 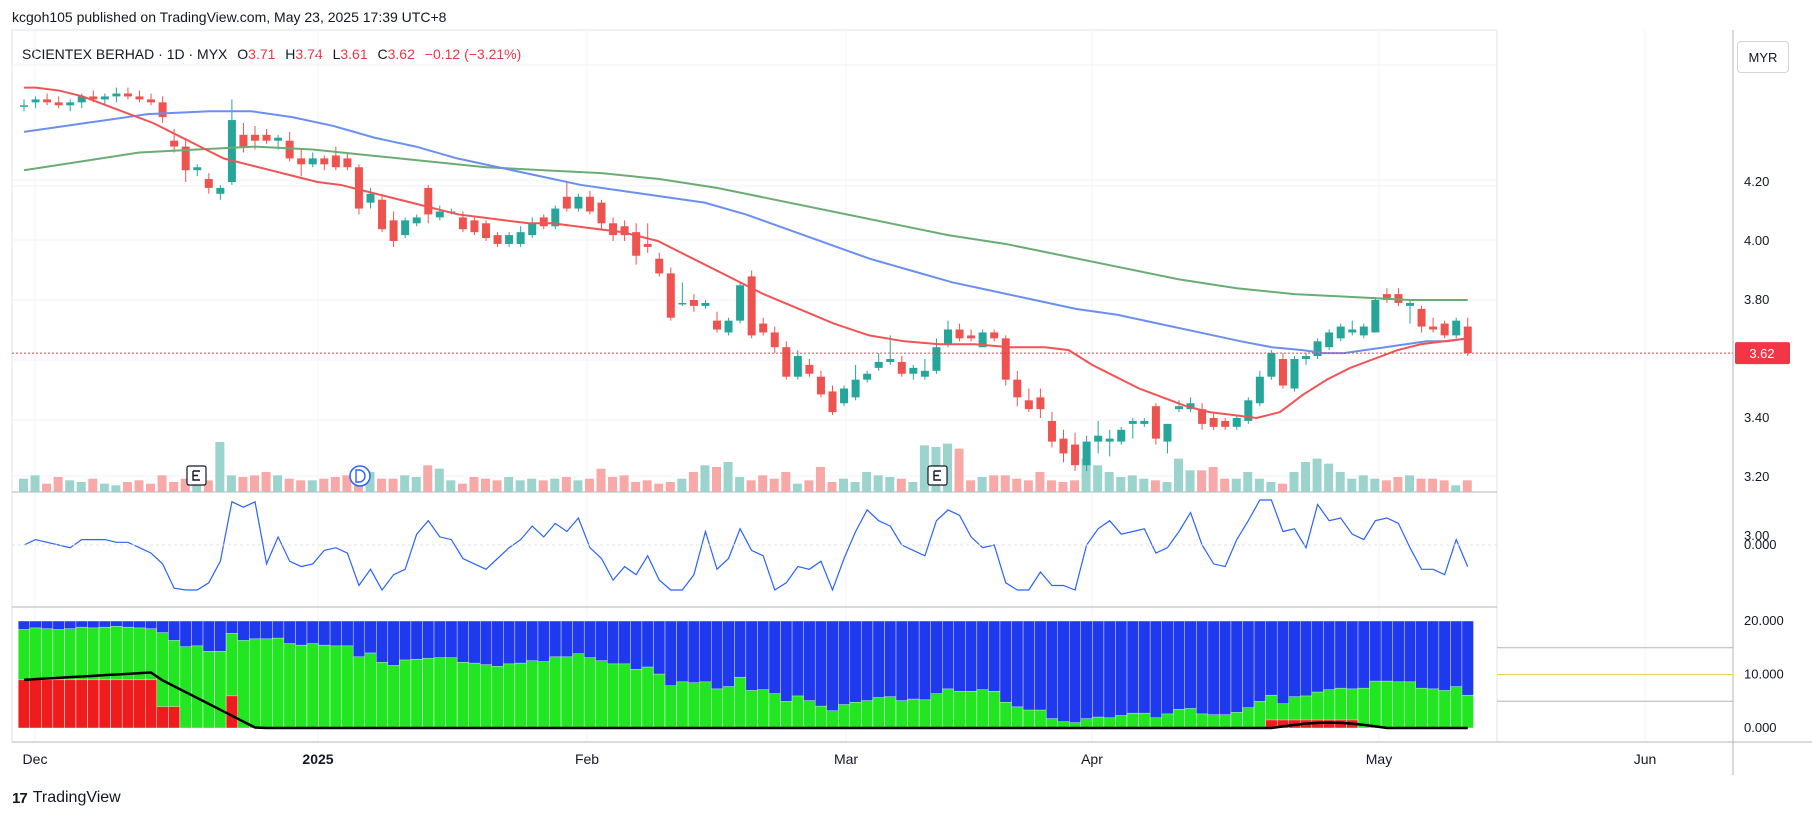 I want to click on tradingview-brand: 17 TradingView, so click(x=66, y=798).